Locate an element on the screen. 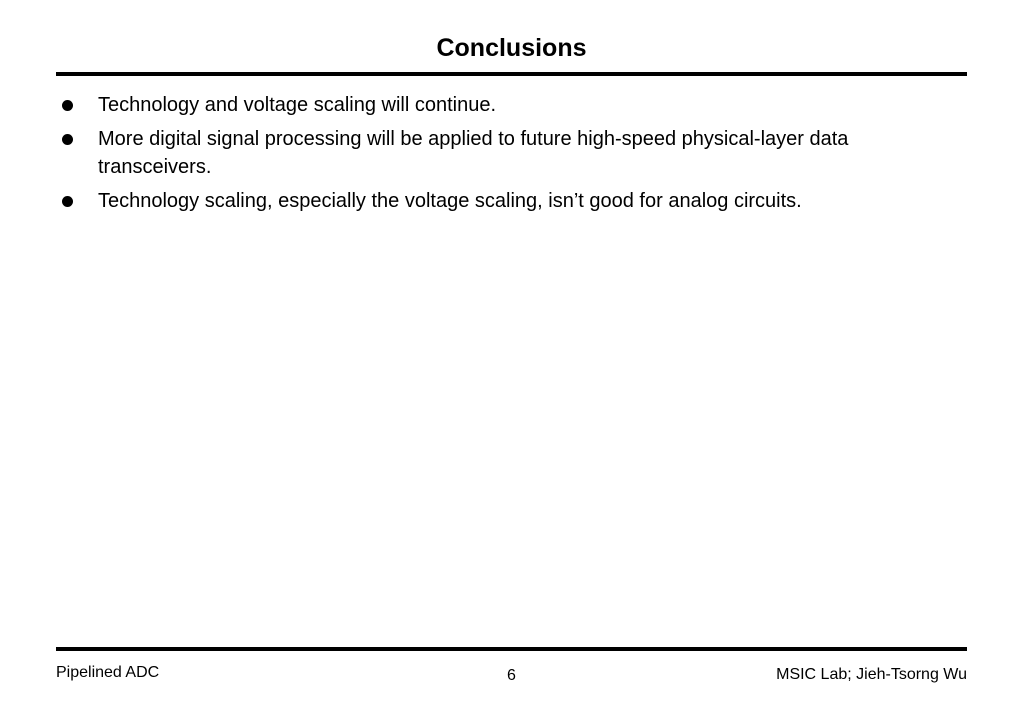  footer-deck-title: Pipelined ADC is located at coordinates (108, 672).